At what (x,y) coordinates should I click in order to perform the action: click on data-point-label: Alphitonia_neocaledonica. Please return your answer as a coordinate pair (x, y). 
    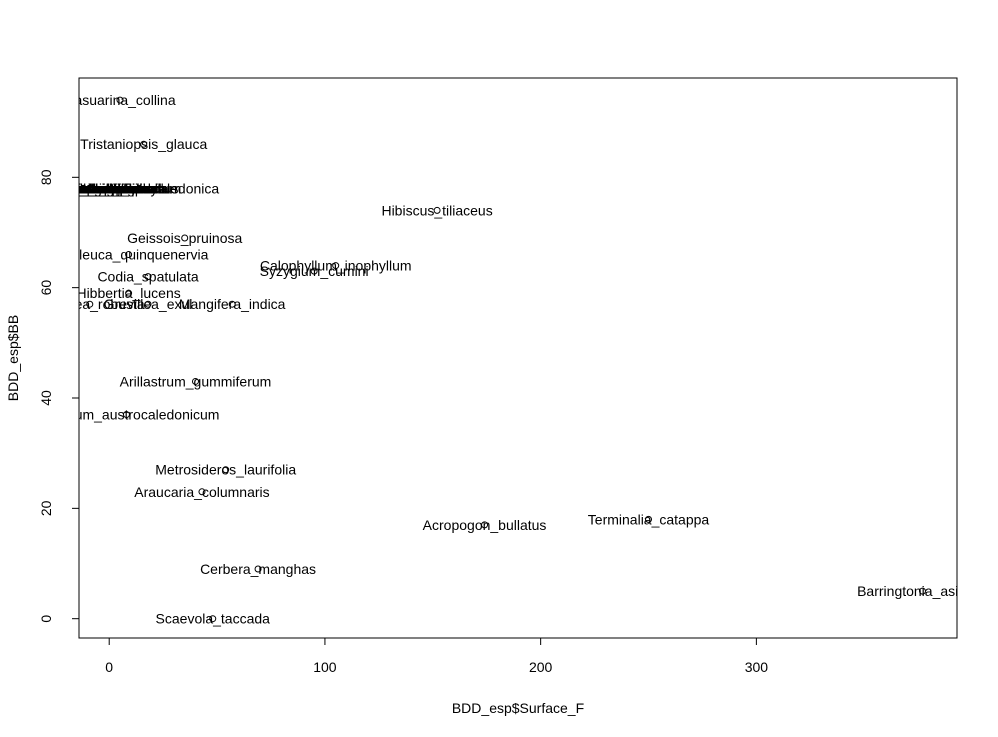
    Looking at the image, I should click on (140, 188).